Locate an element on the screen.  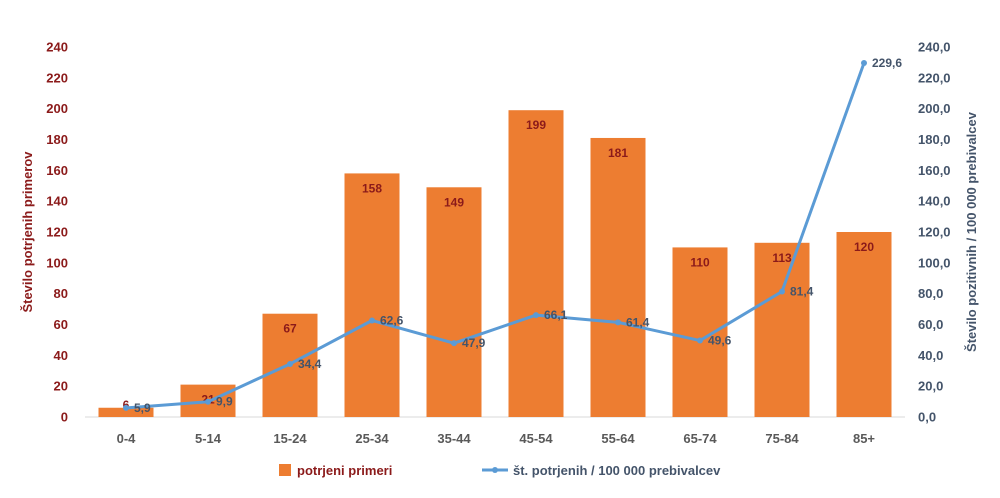
x-tick-label: 15-24 is located at coordinates (290, 438).